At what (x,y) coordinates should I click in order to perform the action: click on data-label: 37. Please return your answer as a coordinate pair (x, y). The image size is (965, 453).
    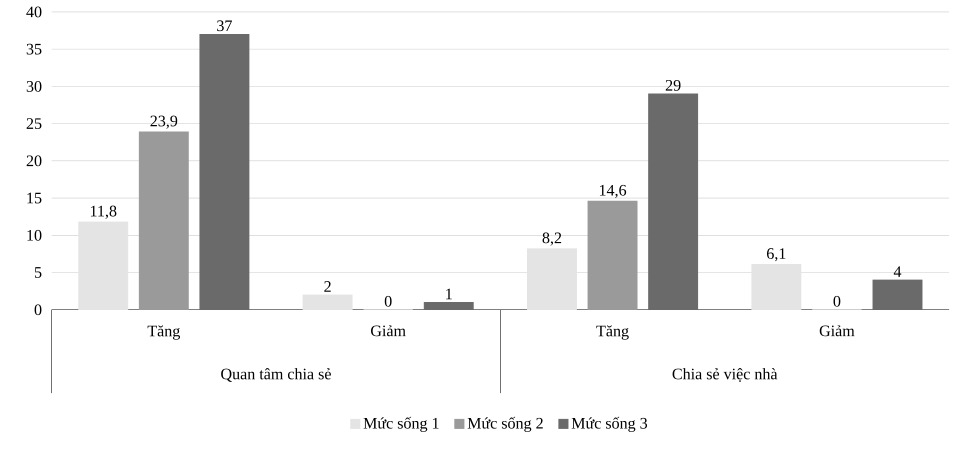
    Looking at the image, I should click on (224, 26).